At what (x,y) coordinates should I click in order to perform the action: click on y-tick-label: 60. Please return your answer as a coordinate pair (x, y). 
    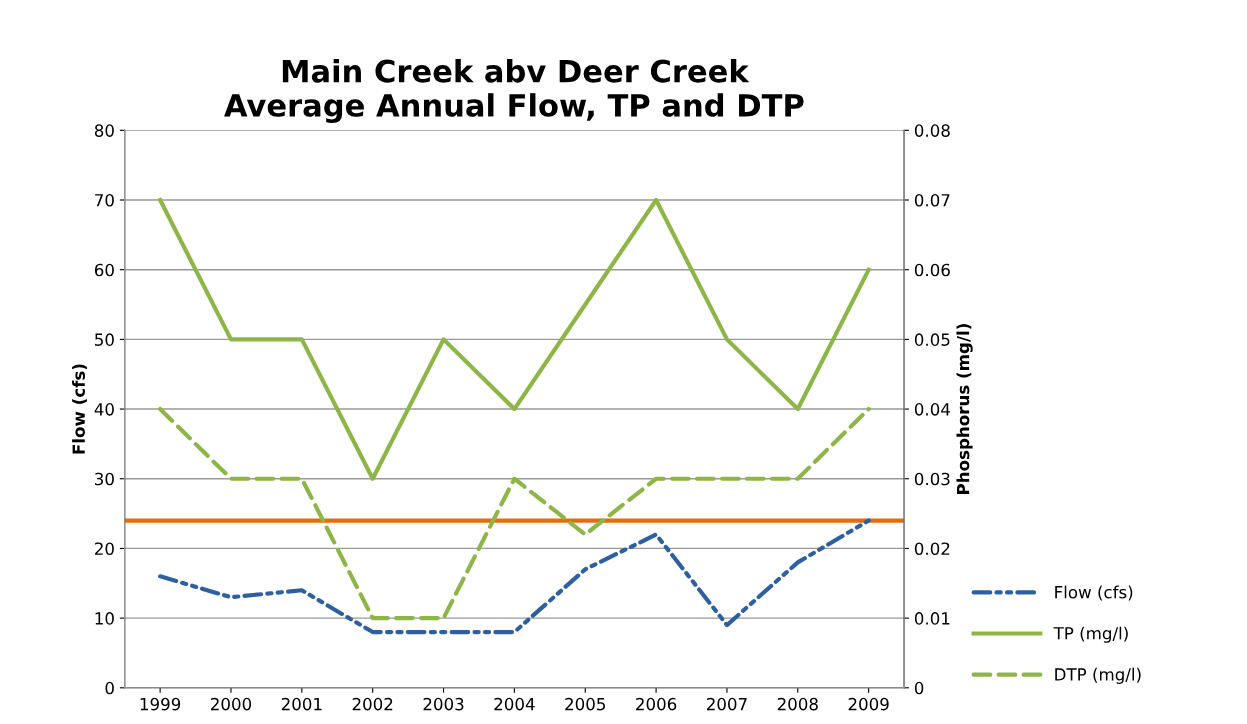
    Looking at the image, I should click on (104, 270).